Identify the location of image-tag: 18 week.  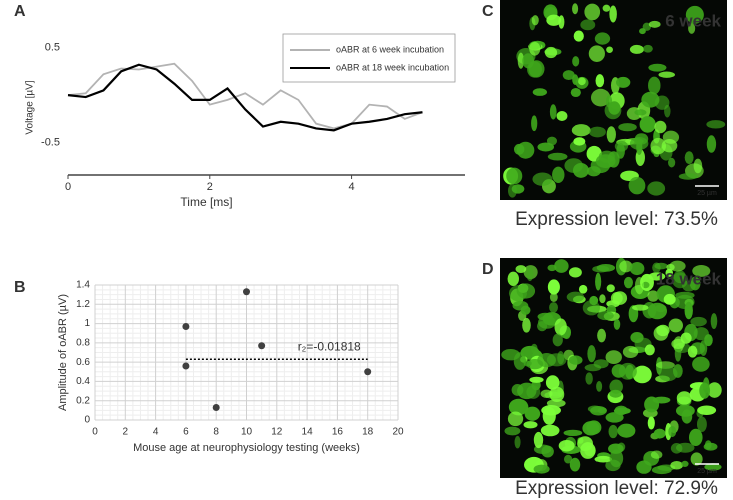
(689, 278).